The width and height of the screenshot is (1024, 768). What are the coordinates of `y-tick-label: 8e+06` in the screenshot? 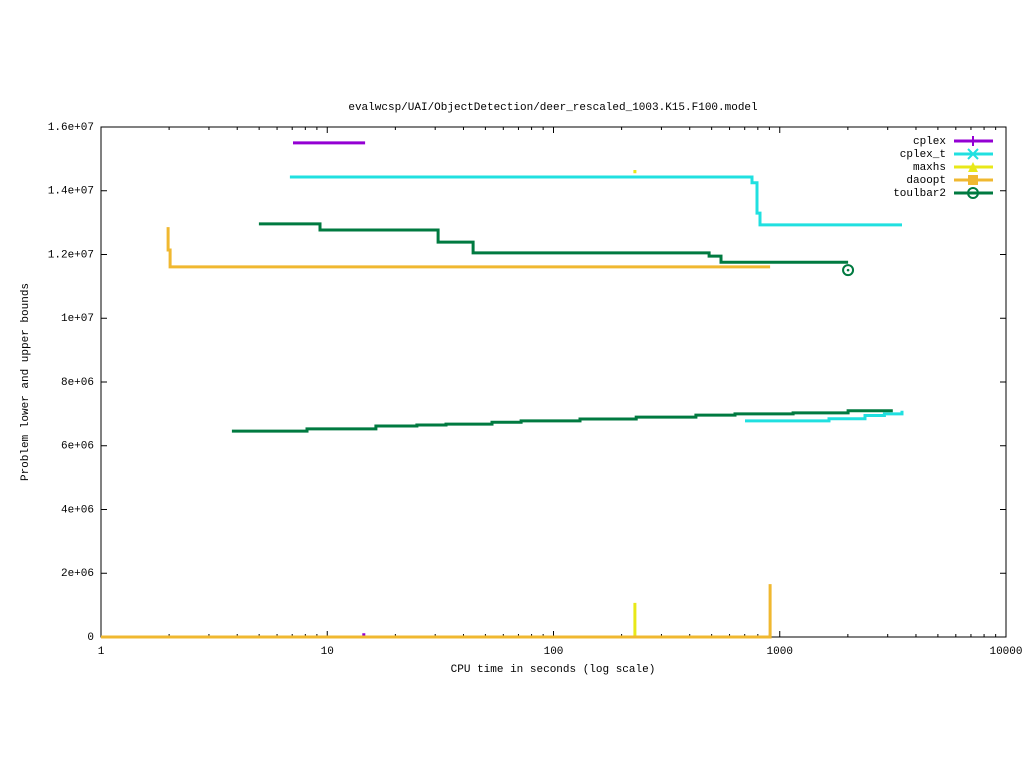 It's located at (77, 383).